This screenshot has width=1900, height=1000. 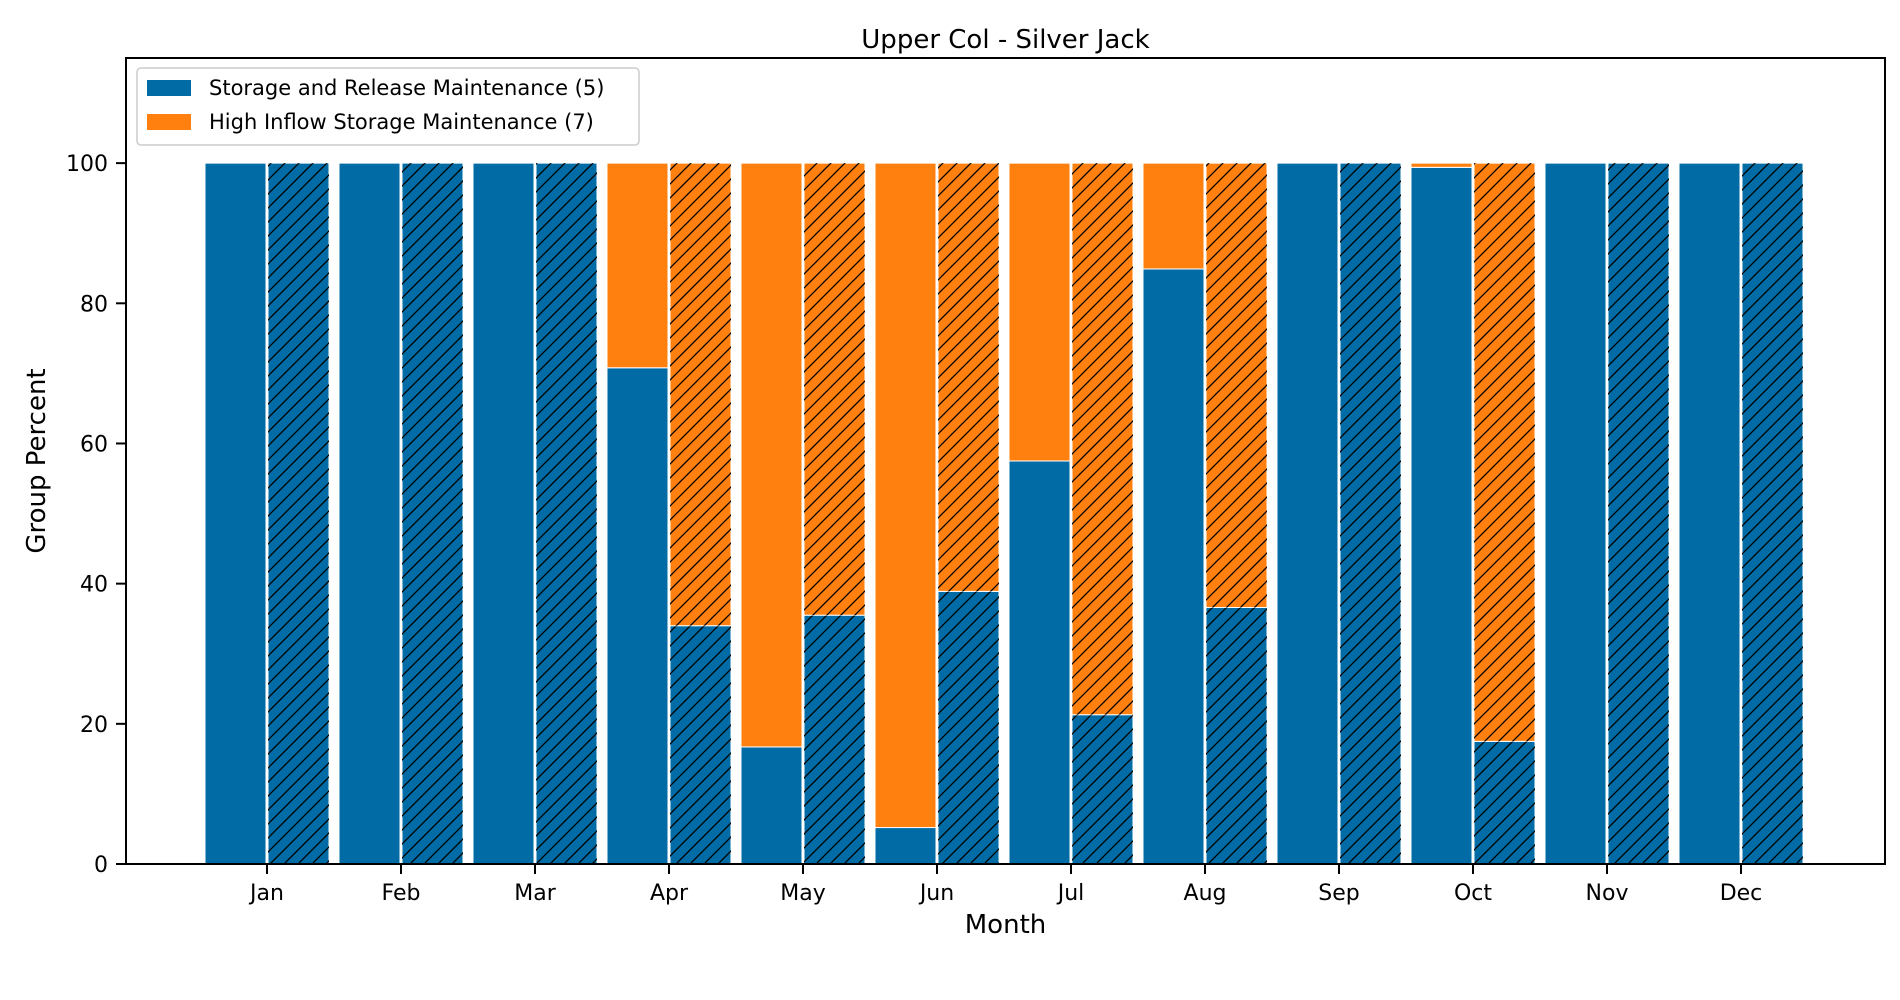 What do you see at coordinates (94, 304) in the screenshot?
I see `y-tick-label: 80` at bounding box center [94, 304].